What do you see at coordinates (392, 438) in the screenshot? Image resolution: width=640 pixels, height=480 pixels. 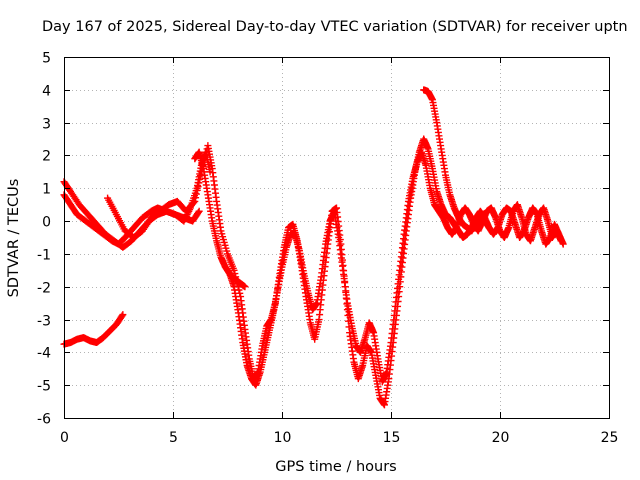 I see `x-tick-label: 15` at bounding box center [392, 438].